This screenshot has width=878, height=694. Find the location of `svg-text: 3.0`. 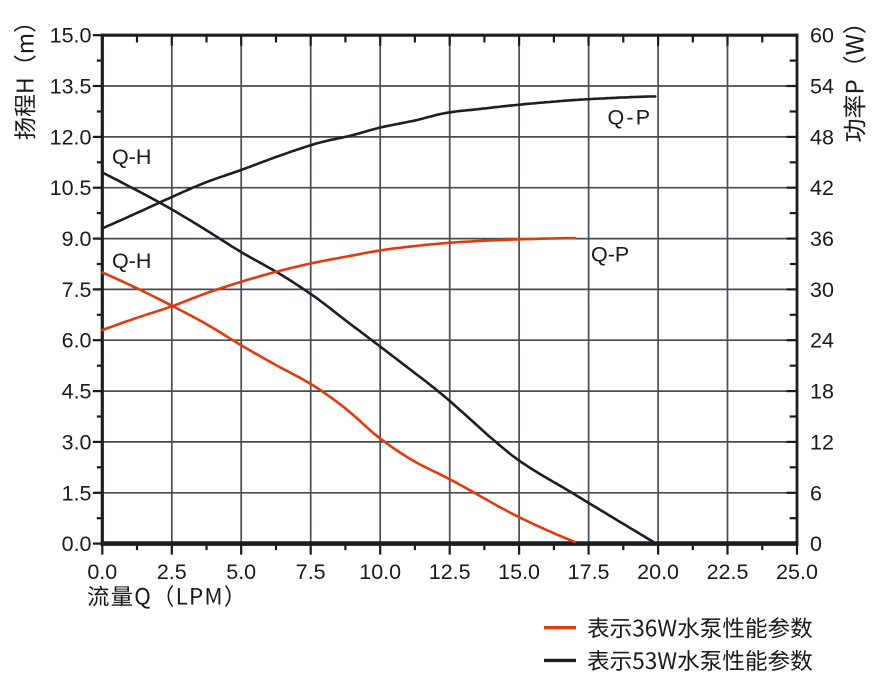

svg-text: 3.0 is located at coordinates (77, 442).